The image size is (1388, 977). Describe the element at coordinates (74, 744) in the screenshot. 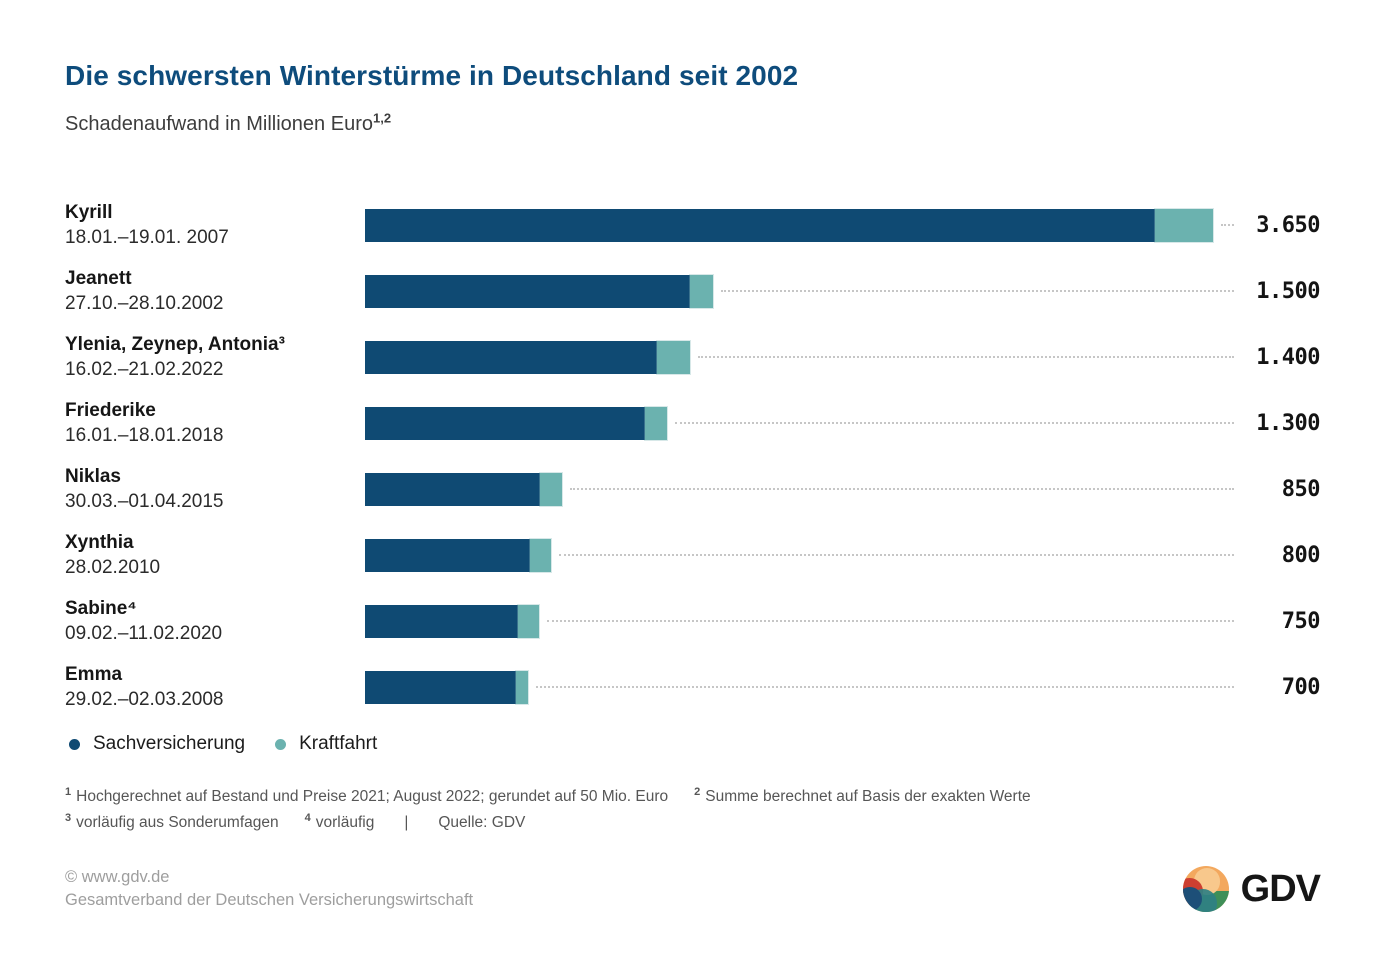

I see `sachversicherung-dot-icon` at that location.